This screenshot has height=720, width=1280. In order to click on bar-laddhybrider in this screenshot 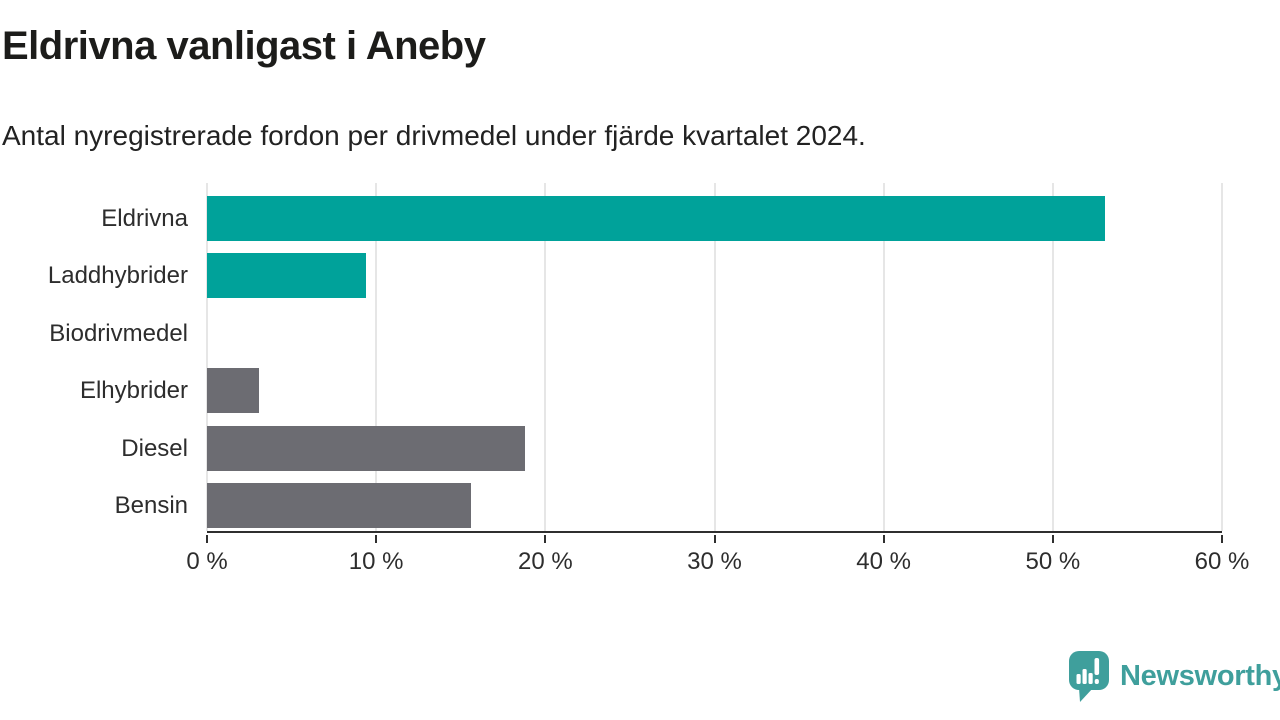, I will do `click(287, 276)`.